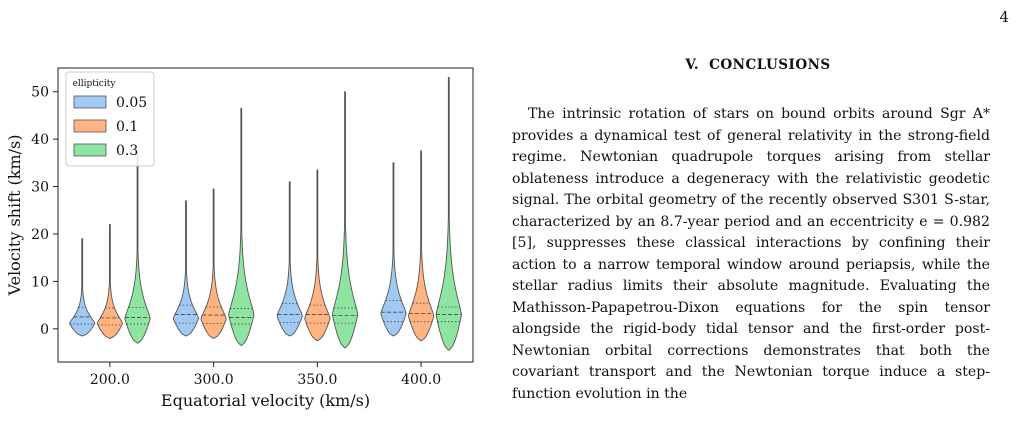 This screenshot has height=447, width=1017. What do you see at coordinates (770, 65) in the screenshot?
I see `section-title: CONCLUSIONS` at bounding box center [770, 65].